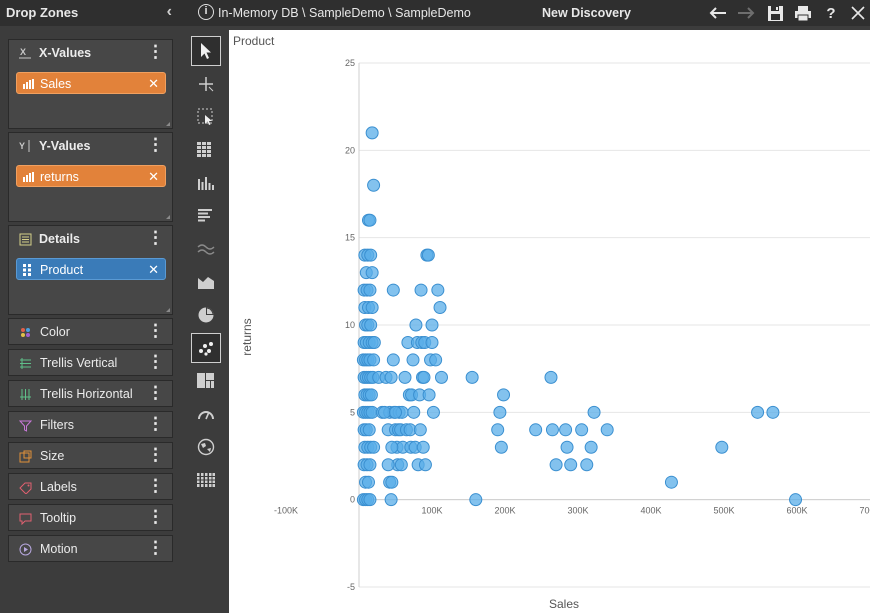  Describe the element at coordinates (206, 249) in the screenshot. I see `line-chart-icon` at that location.